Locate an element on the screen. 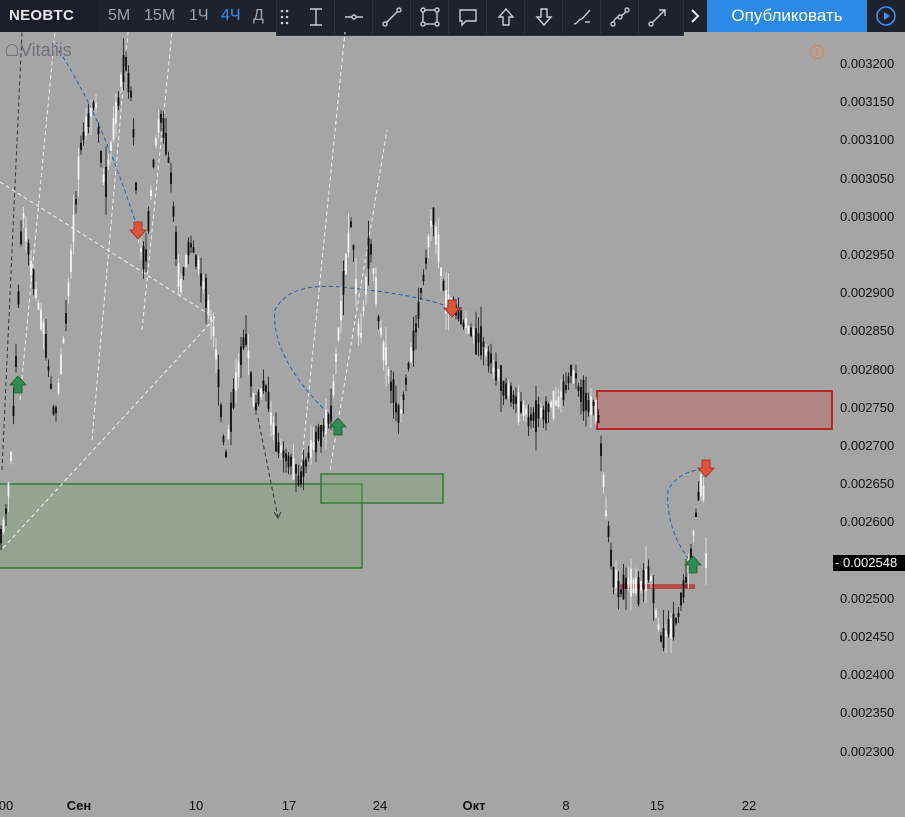 Image resolution: width=905 pixels, height=817 pixels. price-tick-label: 0.002600 is located at coordinates (867, 522).